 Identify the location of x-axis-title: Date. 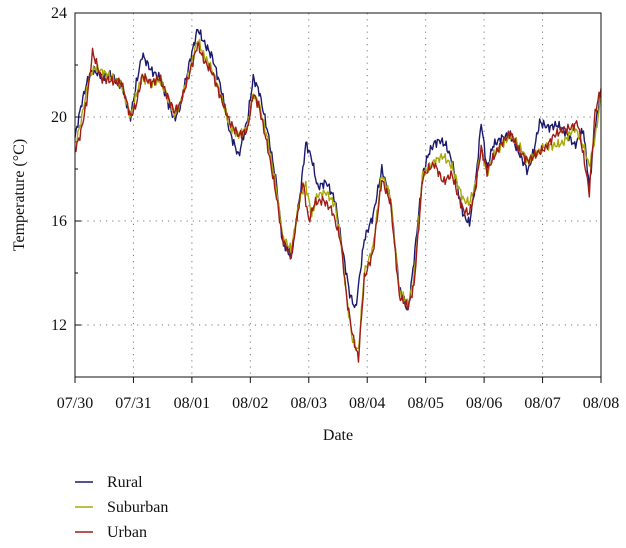
(338, 435).